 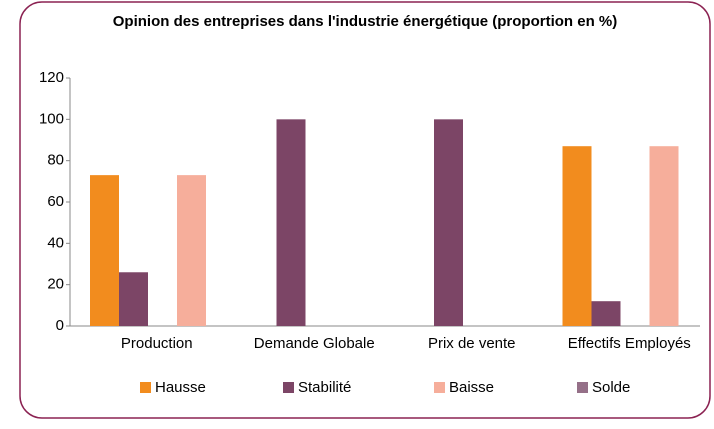 What do you see at coordinates (314, 343) in the screenshot?
I see `x-tick-label: Demande Globale` at bounding box center [314, 343].